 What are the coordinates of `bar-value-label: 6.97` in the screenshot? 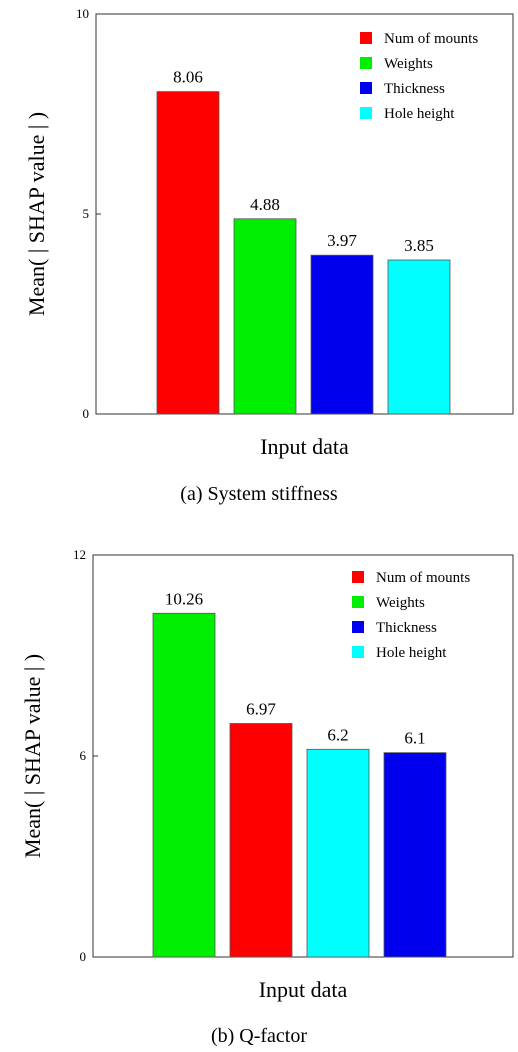 It's located at (261, 709).